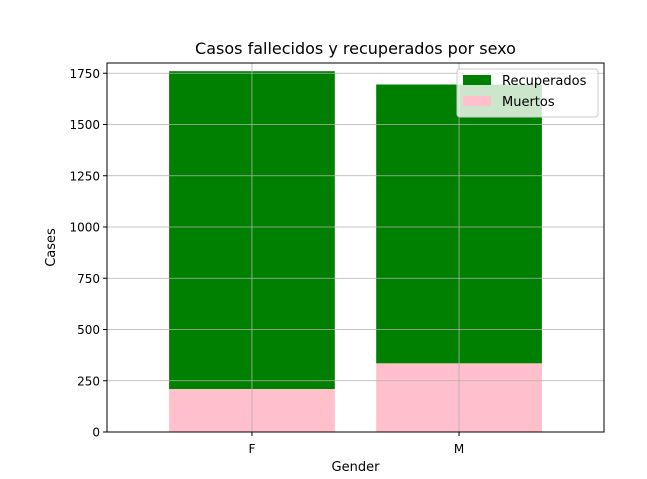  What do you see at coordinates (88, 330) in the screenshot?
I see `y-tick-label: 500` at bounding box center [88, 330].